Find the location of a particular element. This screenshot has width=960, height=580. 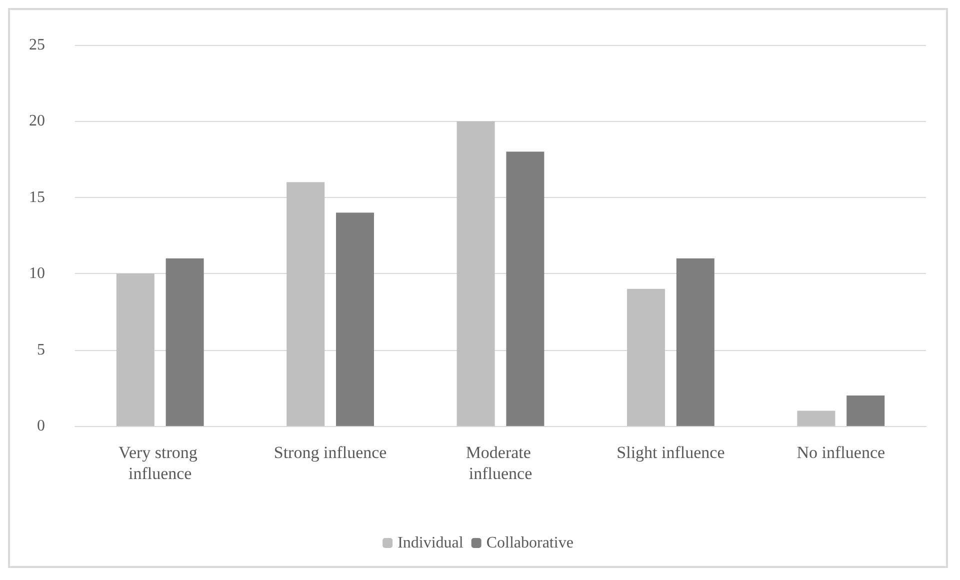

y-tick-label: 0 is located at coordinates (41, 426).